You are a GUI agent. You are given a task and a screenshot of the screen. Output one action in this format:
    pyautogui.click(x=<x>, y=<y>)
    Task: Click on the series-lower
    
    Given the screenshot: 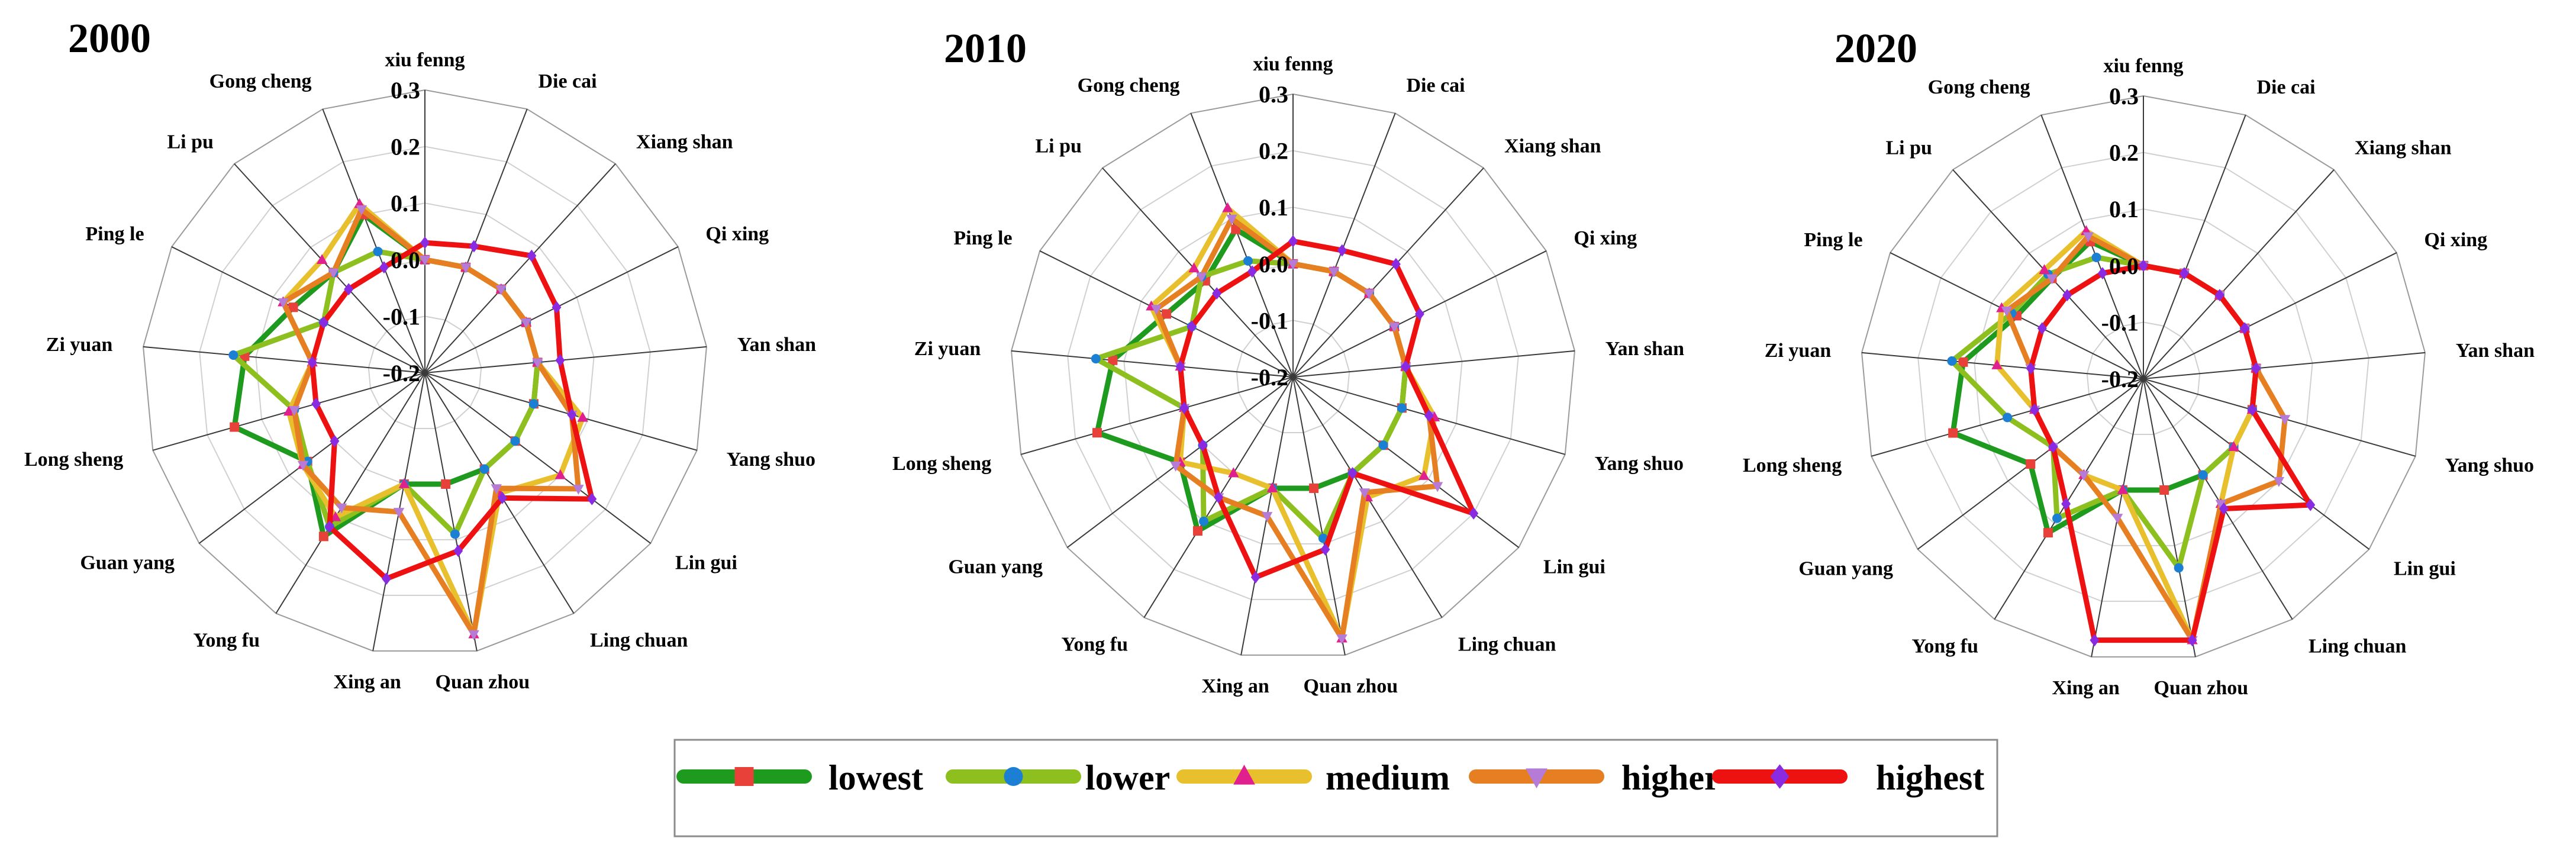 What is the action you would take?
    pyautogui.click(x=2104, y=412)
    